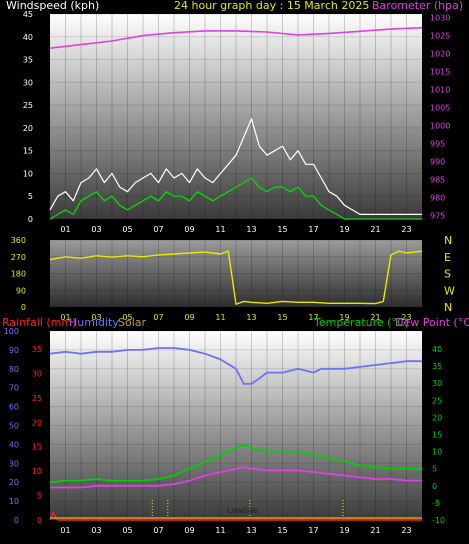 This screenshot has width=469, height=544. I want to click on solar-label: Solar, so click(132, 322).